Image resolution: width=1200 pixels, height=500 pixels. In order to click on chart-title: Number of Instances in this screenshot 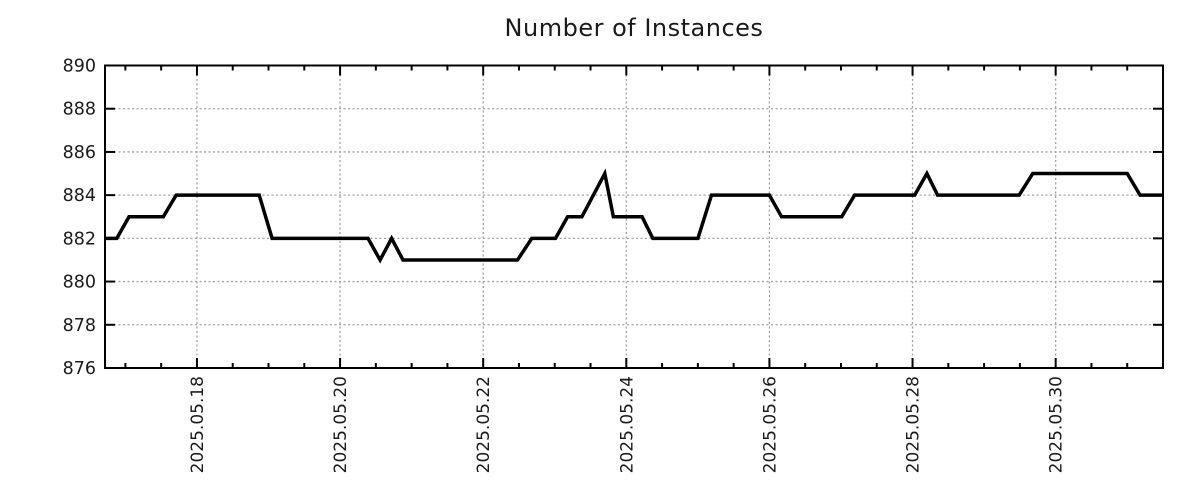, I will do `click(634, 28)`.